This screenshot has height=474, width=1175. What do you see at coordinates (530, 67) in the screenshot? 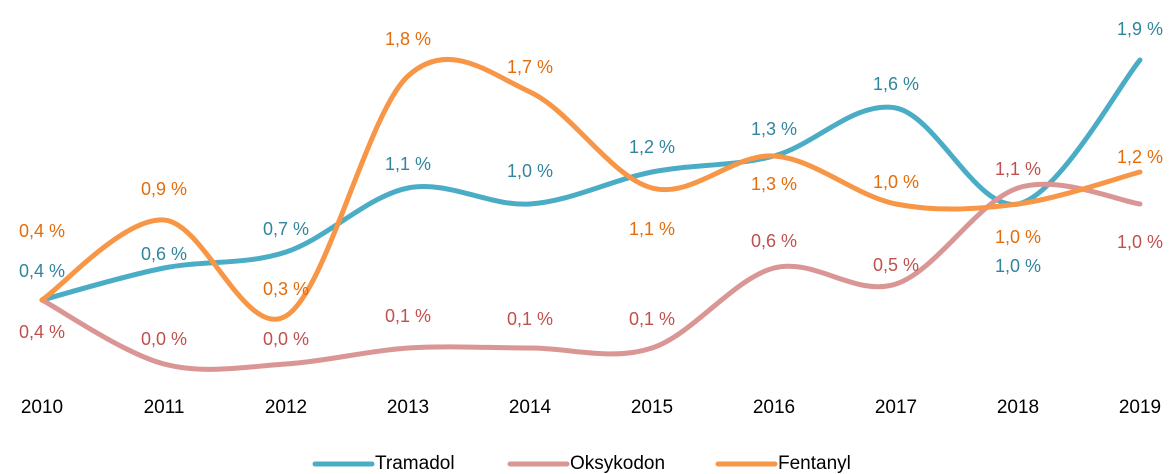
I see `value-label: 1,7 %` at bounding box center [530, 67].